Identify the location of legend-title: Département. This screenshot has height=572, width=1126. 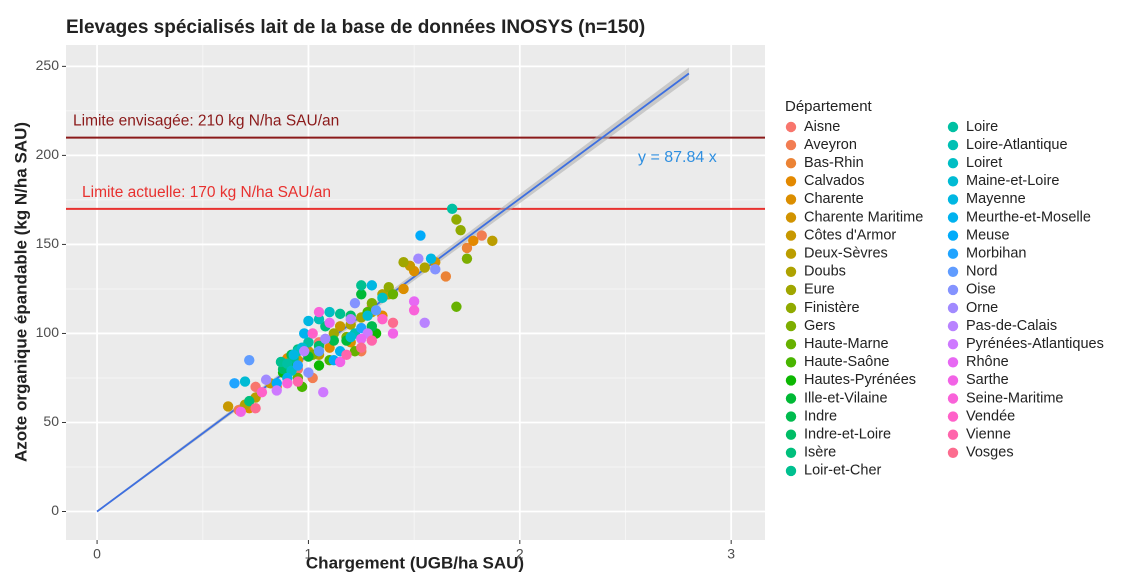
(829, 106).